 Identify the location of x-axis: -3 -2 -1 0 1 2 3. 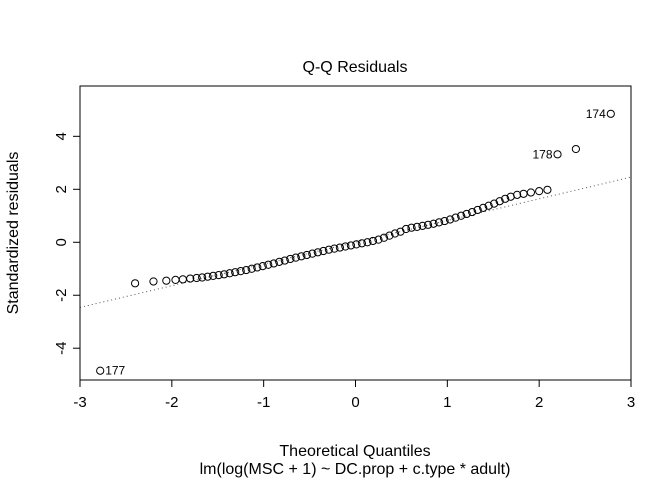
(354, 395).